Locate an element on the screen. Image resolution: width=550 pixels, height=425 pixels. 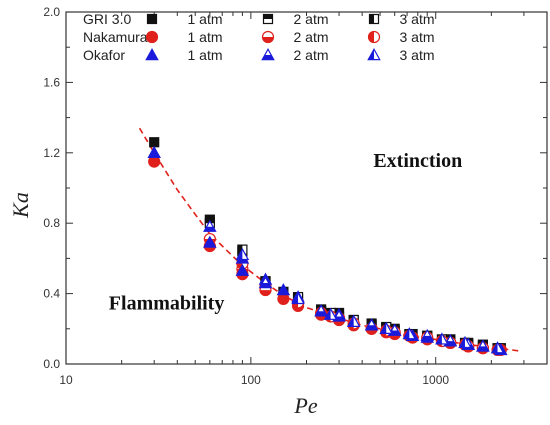
x-tick-label: 1000 is located at coordinates (435, 380).